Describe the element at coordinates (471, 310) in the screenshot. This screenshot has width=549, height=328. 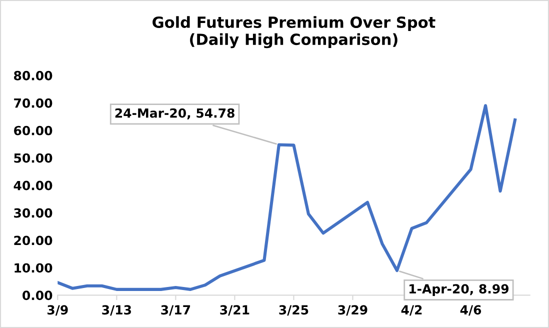
I see `x-tick-label: 4/6` at that location.